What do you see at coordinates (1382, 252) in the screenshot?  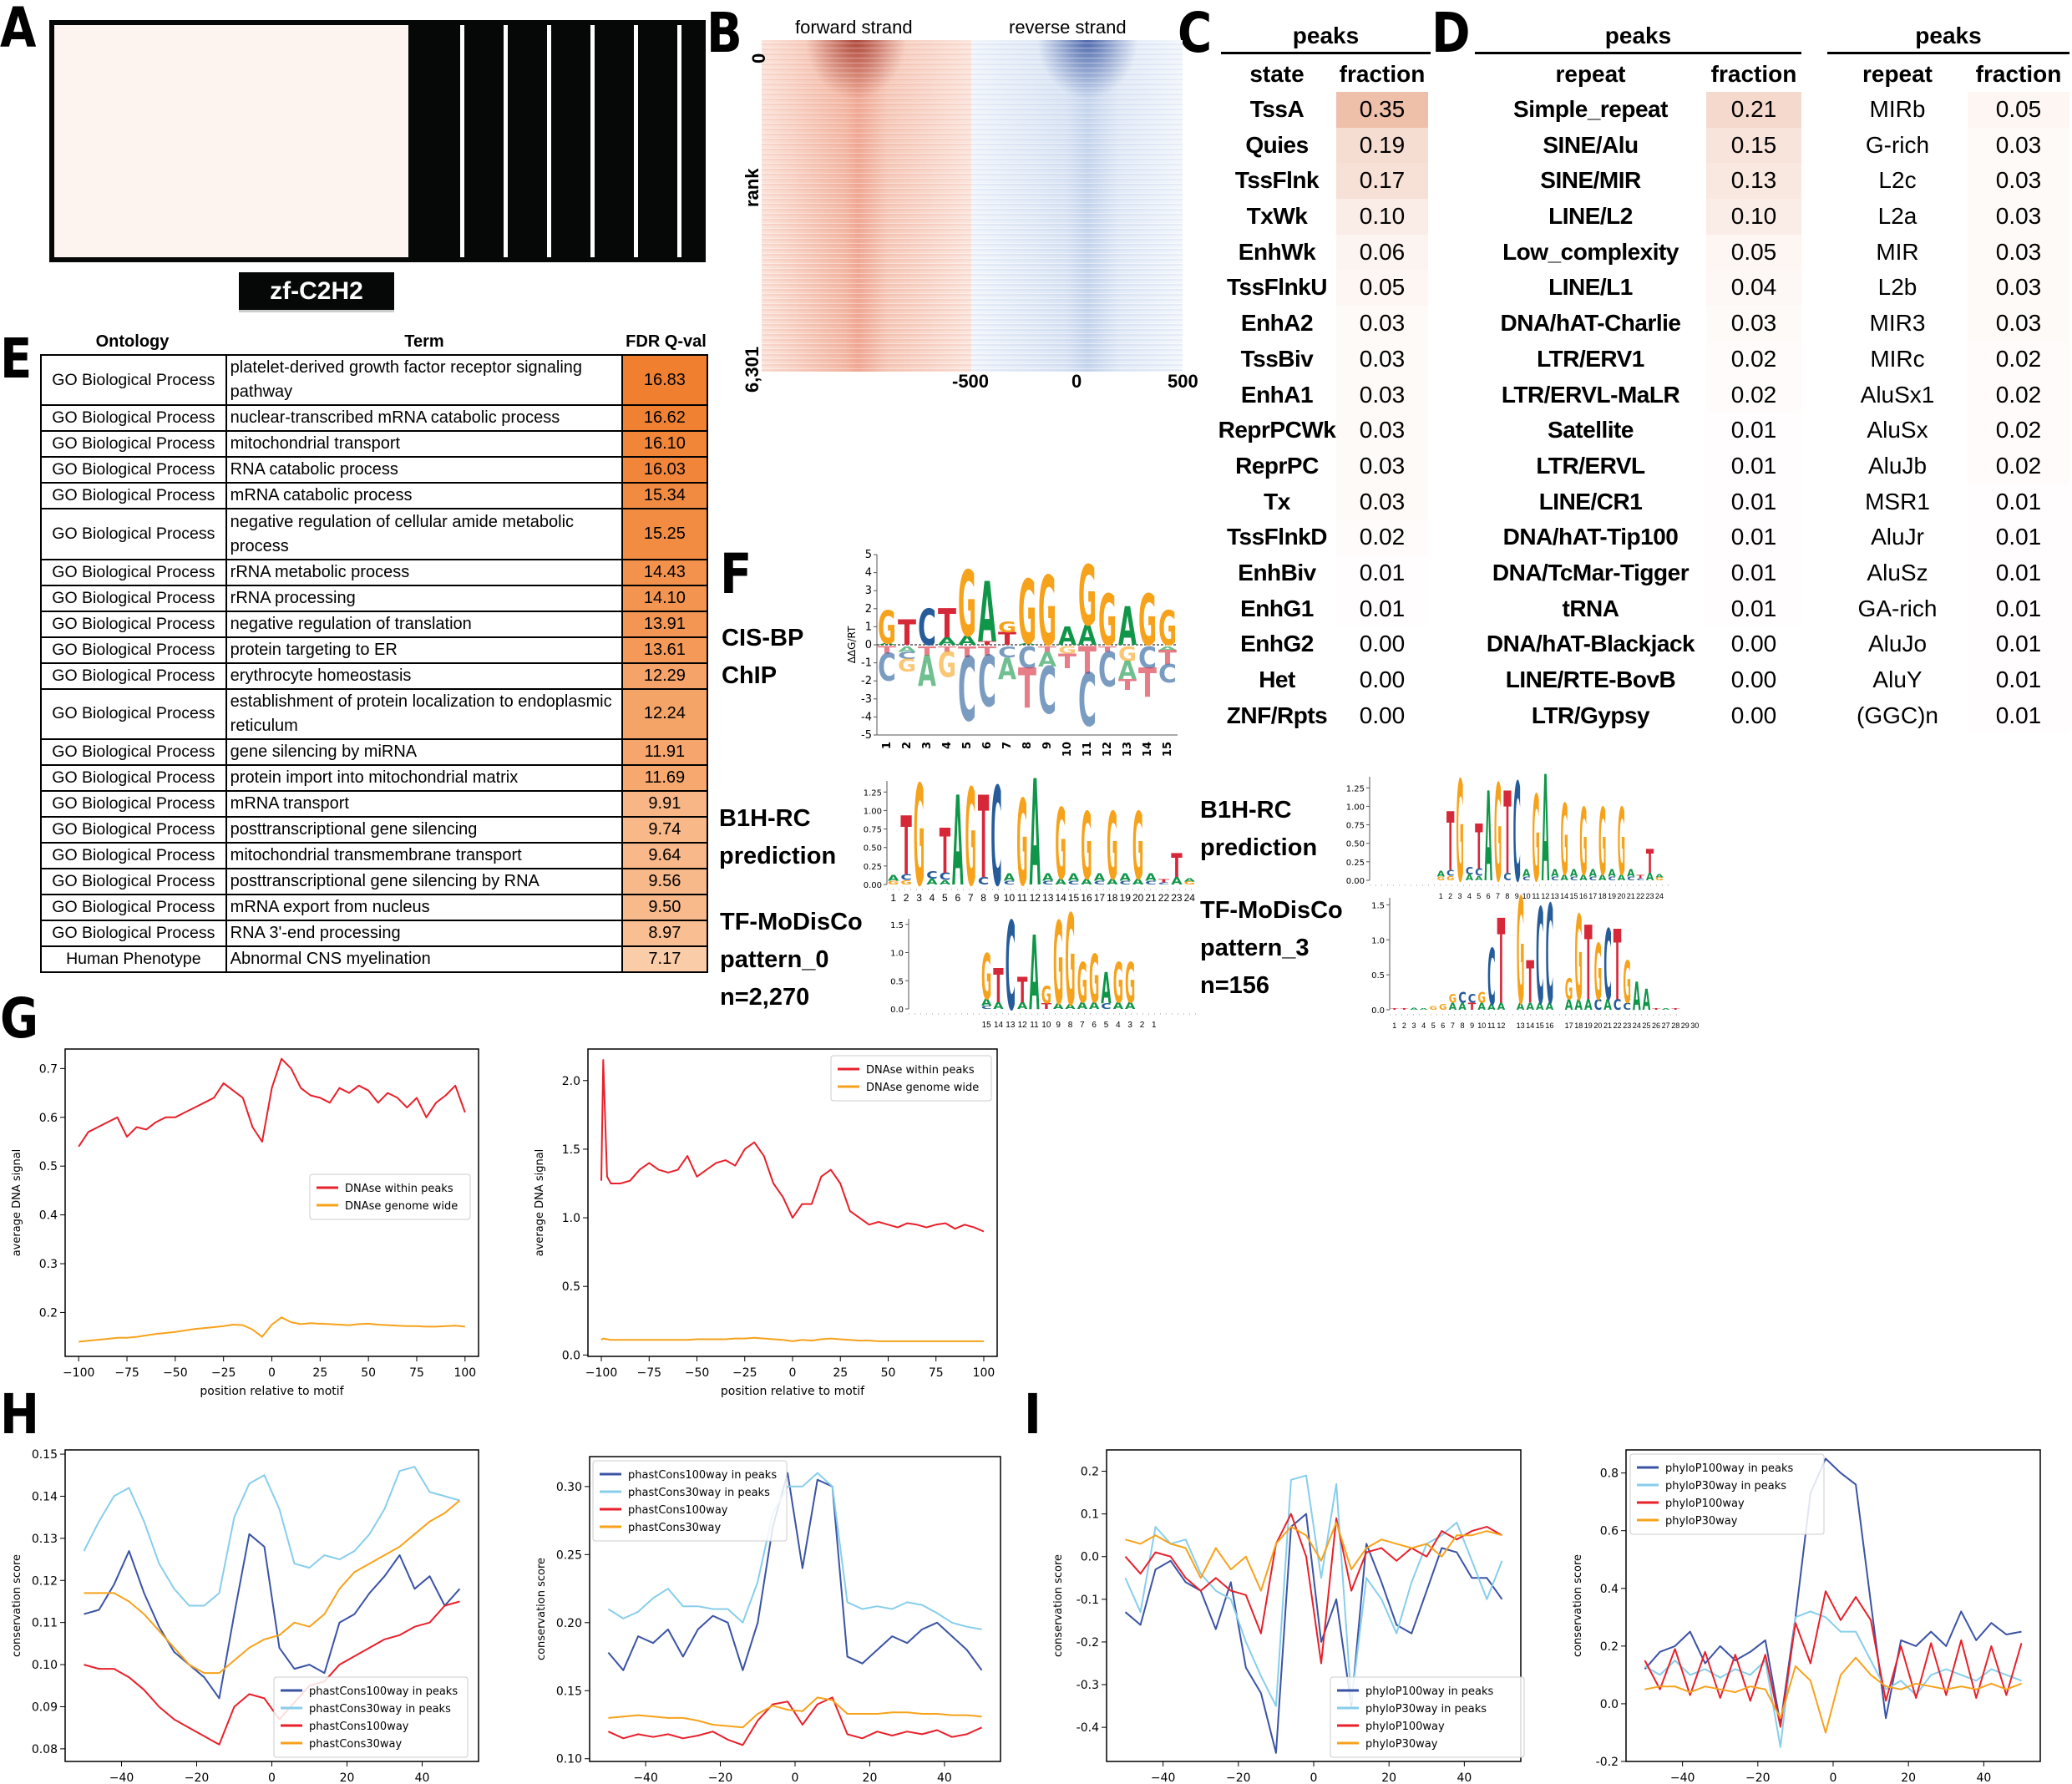 I see `fraction-cell: 0.06` at bounding box center [1382, 252].